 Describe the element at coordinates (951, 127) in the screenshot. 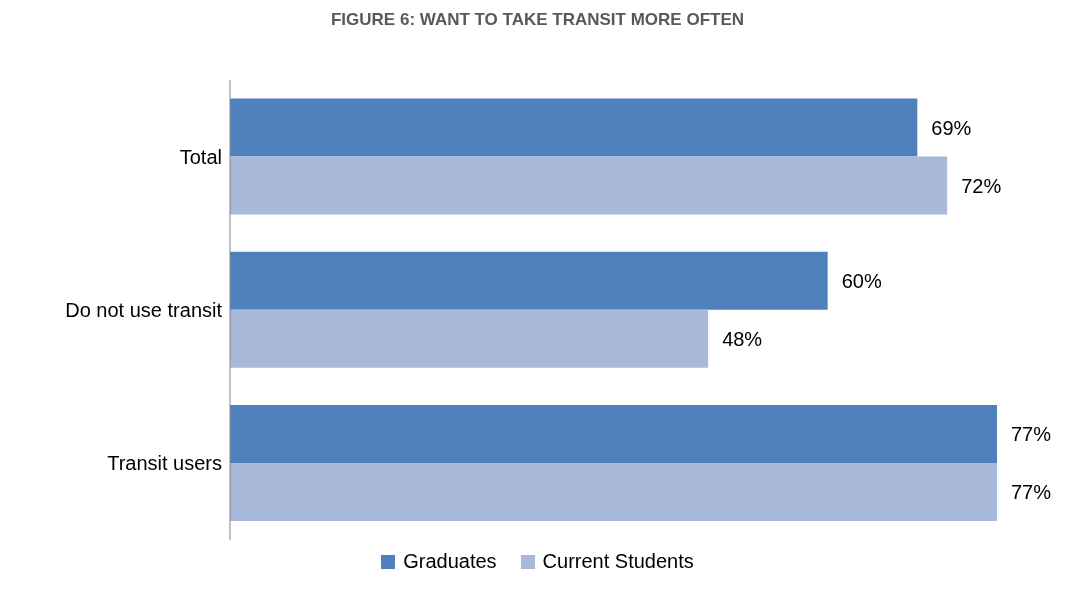

I see `data-label: 69%` at that location.